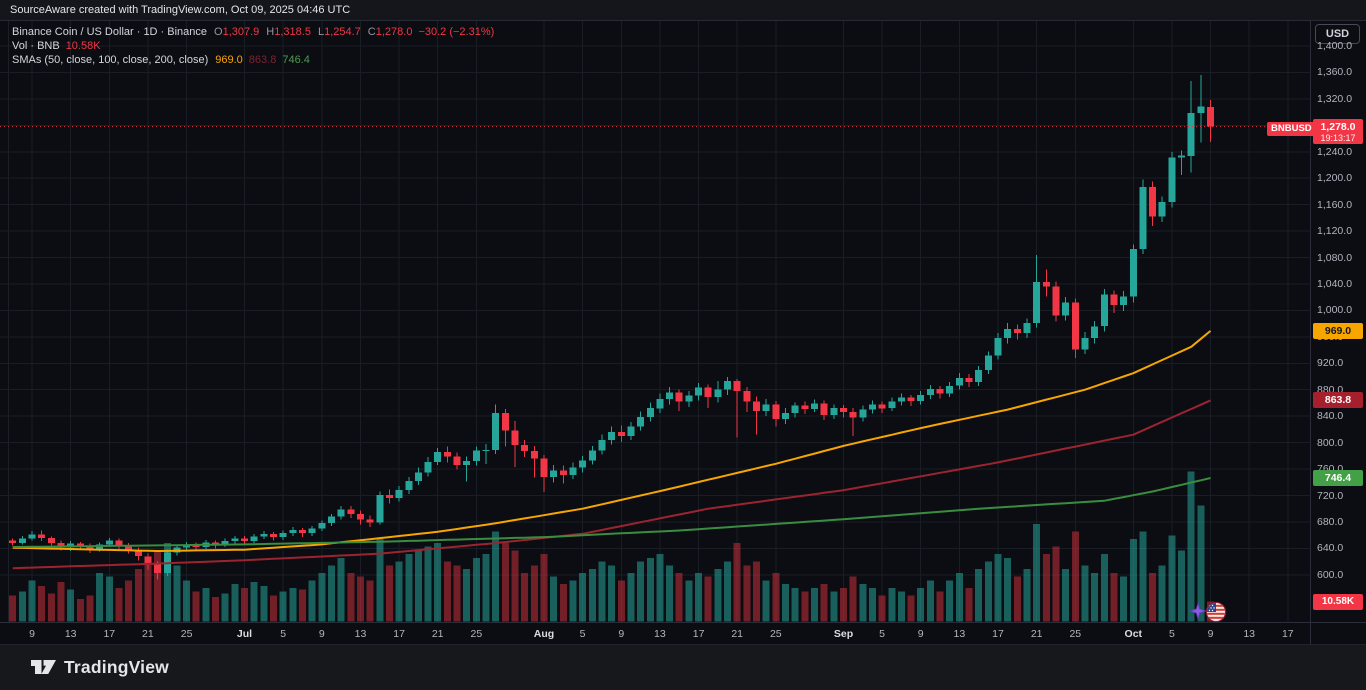 The width and height of the screenshot is (1366, 690). Describe the element at coordinates (544, 634) in the screenshot. I see `time-axis-month-label: Aug` at that location.